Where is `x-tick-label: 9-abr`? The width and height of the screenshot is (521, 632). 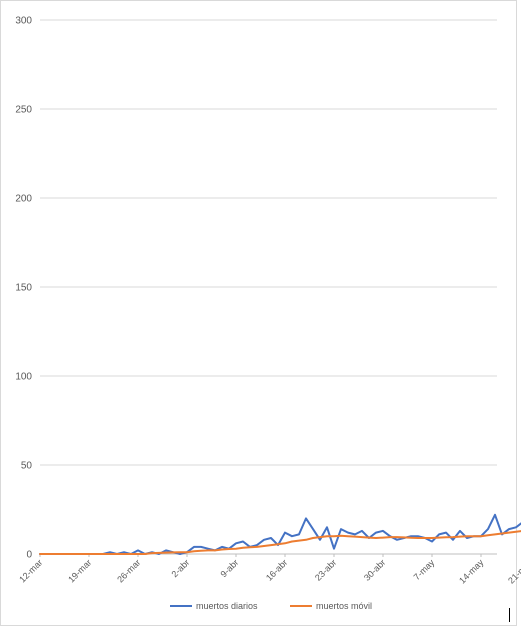
x-tick-label: 9-abr is located at coordinates (229, 568).